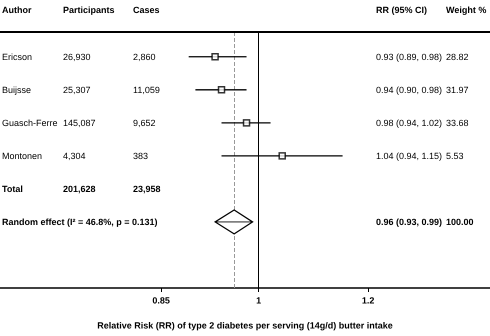  Describe the element at coordinates (409, 57) in the screenshot. I see `text: 0.93 (0.89, 0.98)` at that location.